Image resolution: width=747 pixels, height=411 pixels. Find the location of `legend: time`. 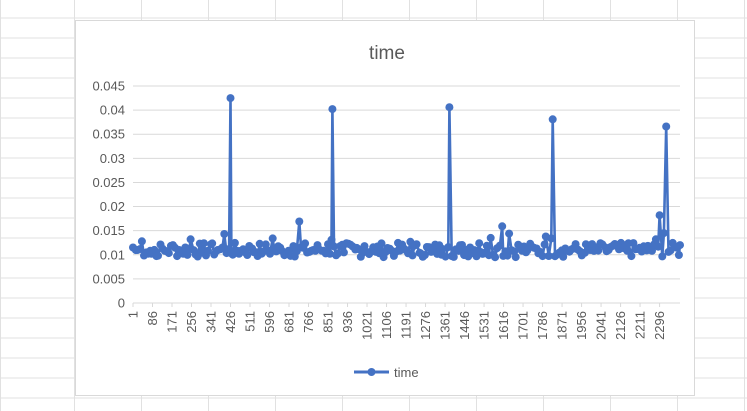

legend: time is located at coordinates (386, 372).